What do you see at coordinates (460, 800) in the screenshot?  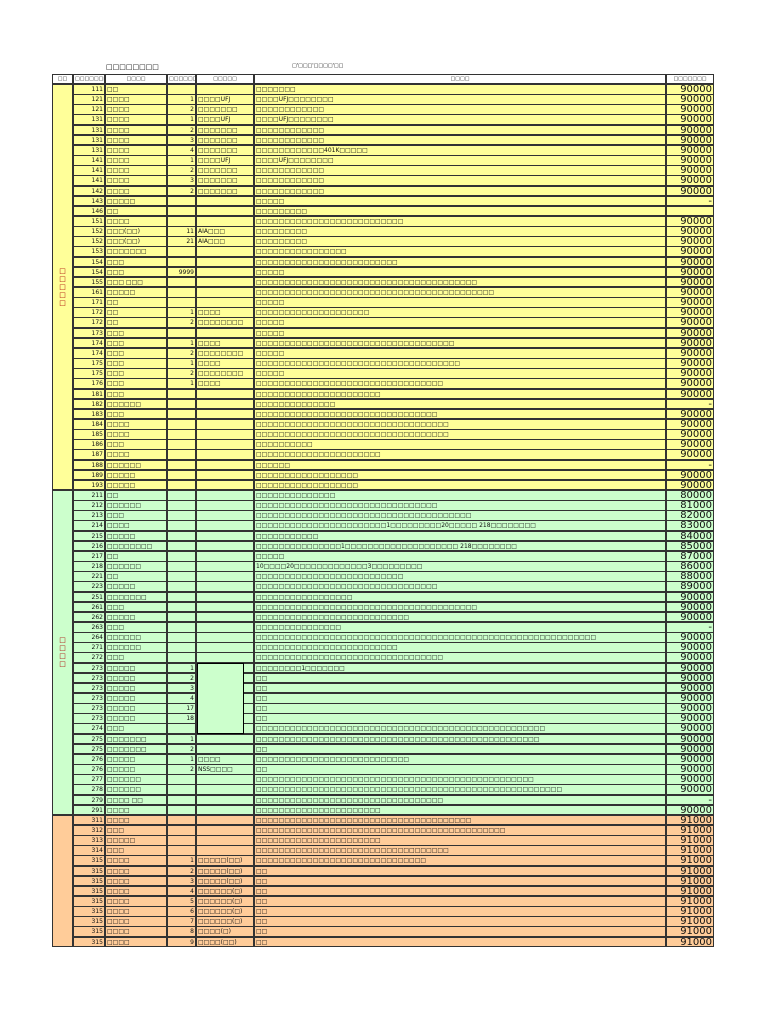 I see `description: □□□□□□□□□□□□□□□□□□□□□□□□□□□□□□□□□` at bounding box center [460, 800].